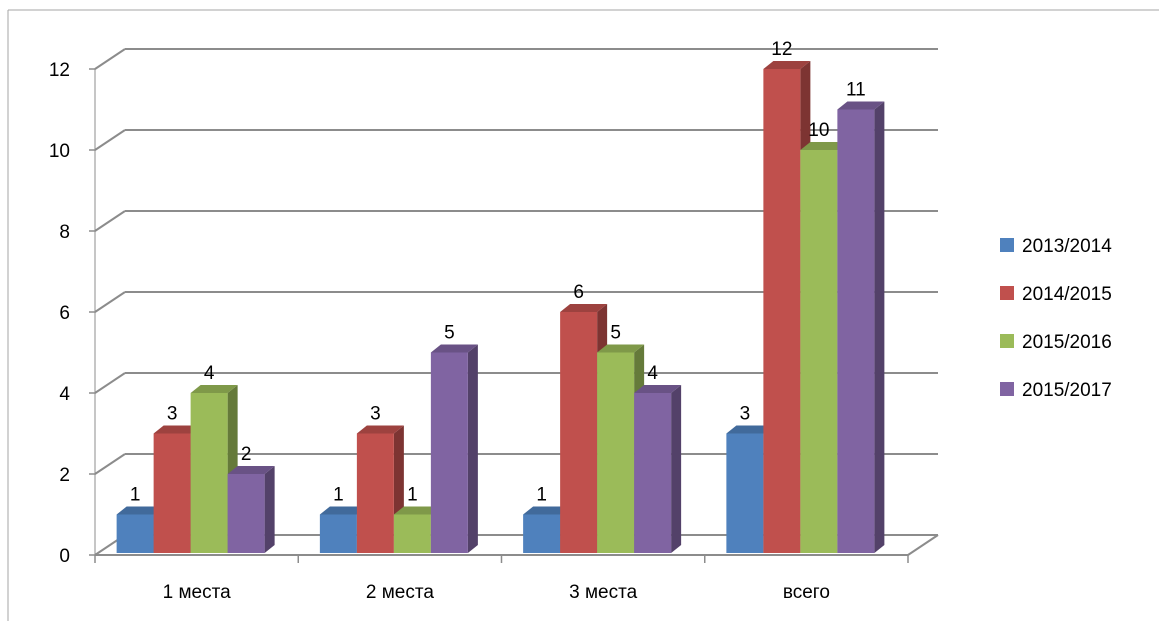 The image size is (1159, 621). What do you see at coordinates (856, 90) in the screenshot?
I see `data-label: 11` at bounding box center [856, 90].